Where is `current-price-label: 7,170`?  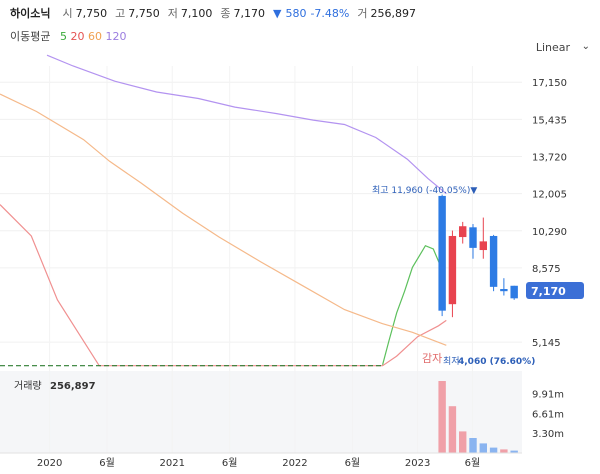 current-price-label: 7,170 is located at coordinates (548, 291).